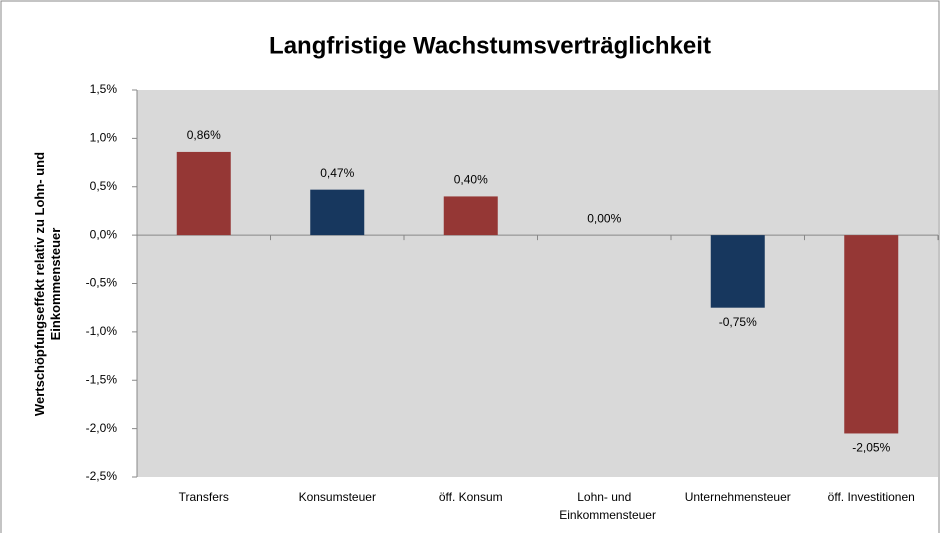  Describe the element at coordinates (104, 234) in the screenshot. I see `y-tick-label: 0,0%` at that location.